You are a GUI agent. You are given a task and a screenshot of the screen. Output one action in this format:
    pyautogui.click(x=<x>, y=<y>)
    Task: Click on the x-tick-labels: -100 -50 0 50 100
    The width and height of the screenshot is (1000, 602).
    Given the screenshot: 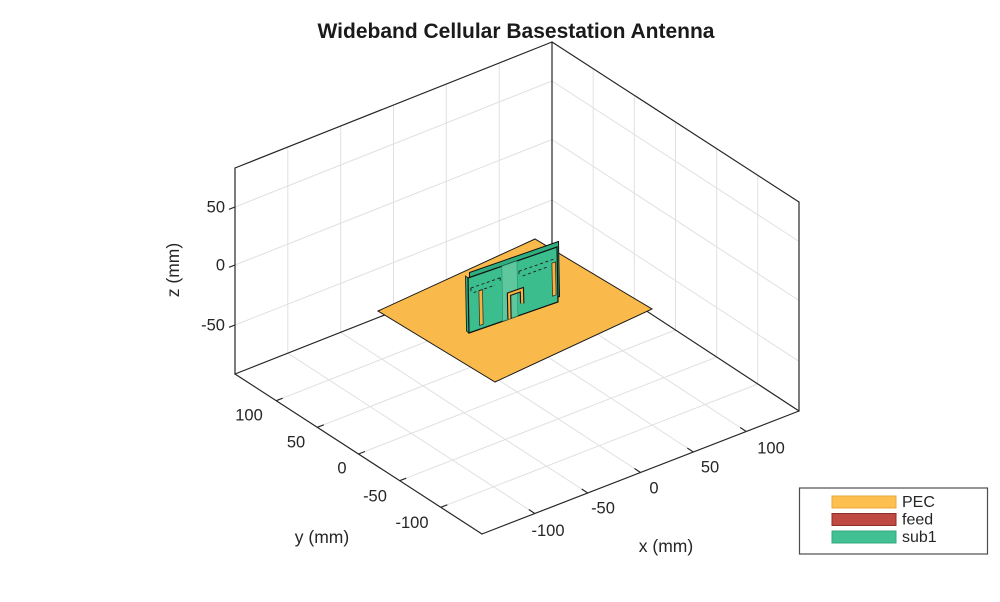 What is the action you would take?
    pyautogui.click(x=657, y=490)
    